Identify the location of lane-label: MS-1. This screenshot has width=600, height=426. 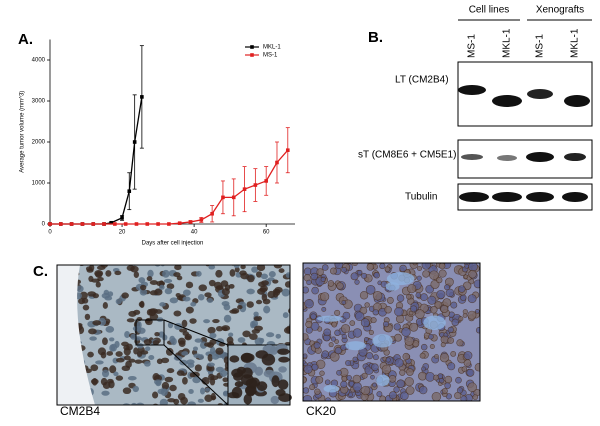
(472, 46).